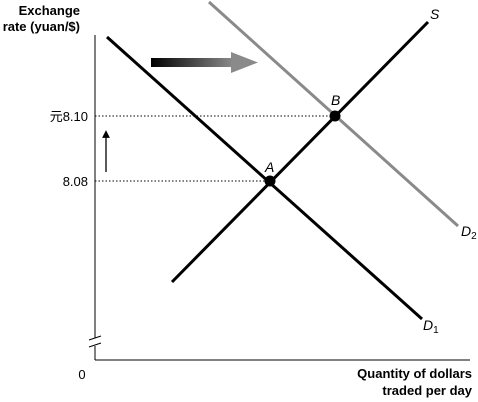  I want to click on y-tick-8-08: 8.08, so click(75, 181).